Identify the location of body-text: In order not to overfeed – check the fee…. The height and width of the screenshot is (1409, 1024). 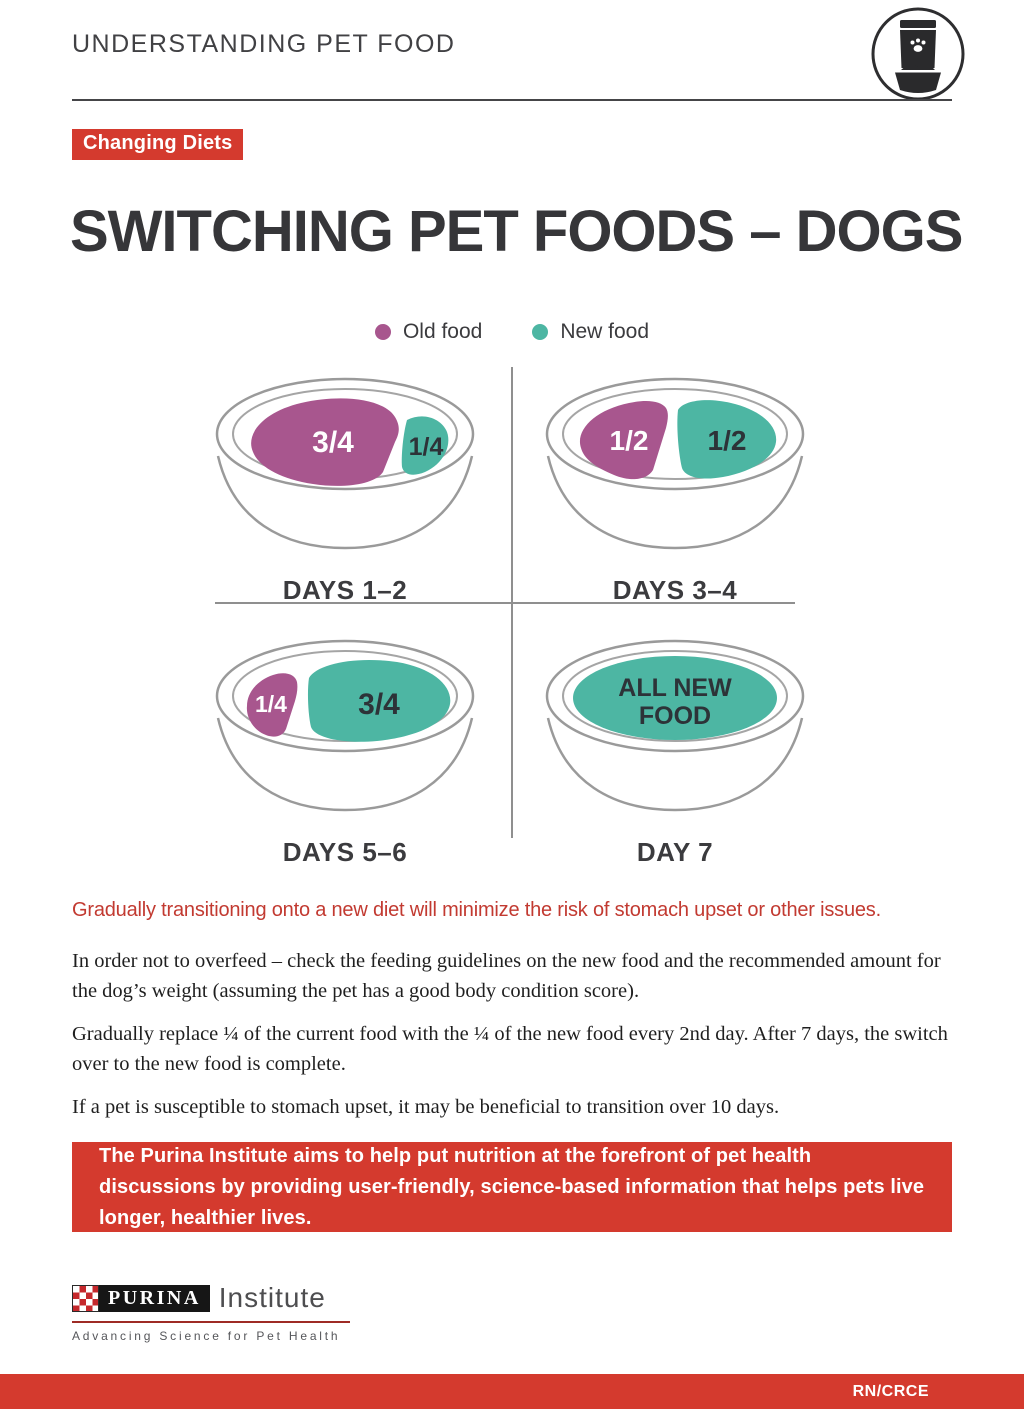
(514, 1040).